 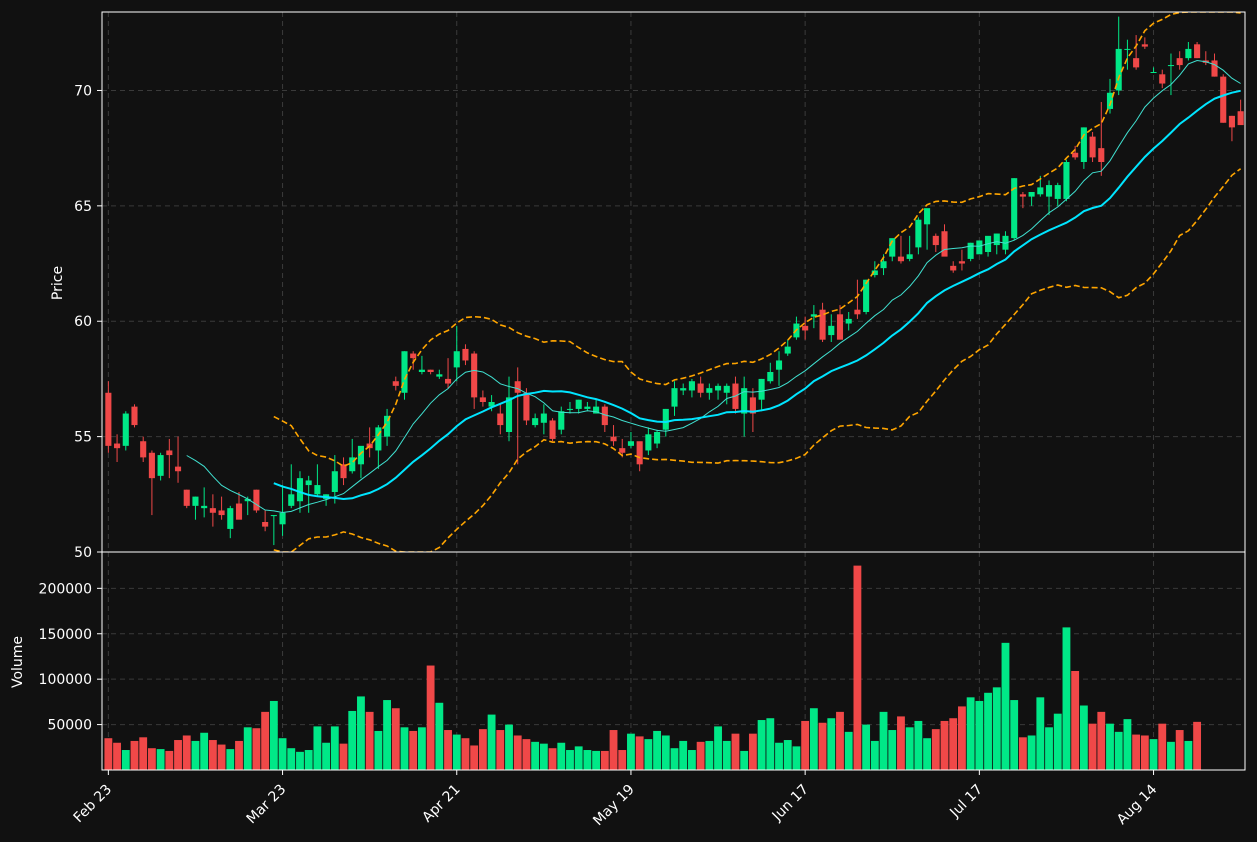 I want to click on x-tick-label: Feb 23, so click(x=93, y=804).